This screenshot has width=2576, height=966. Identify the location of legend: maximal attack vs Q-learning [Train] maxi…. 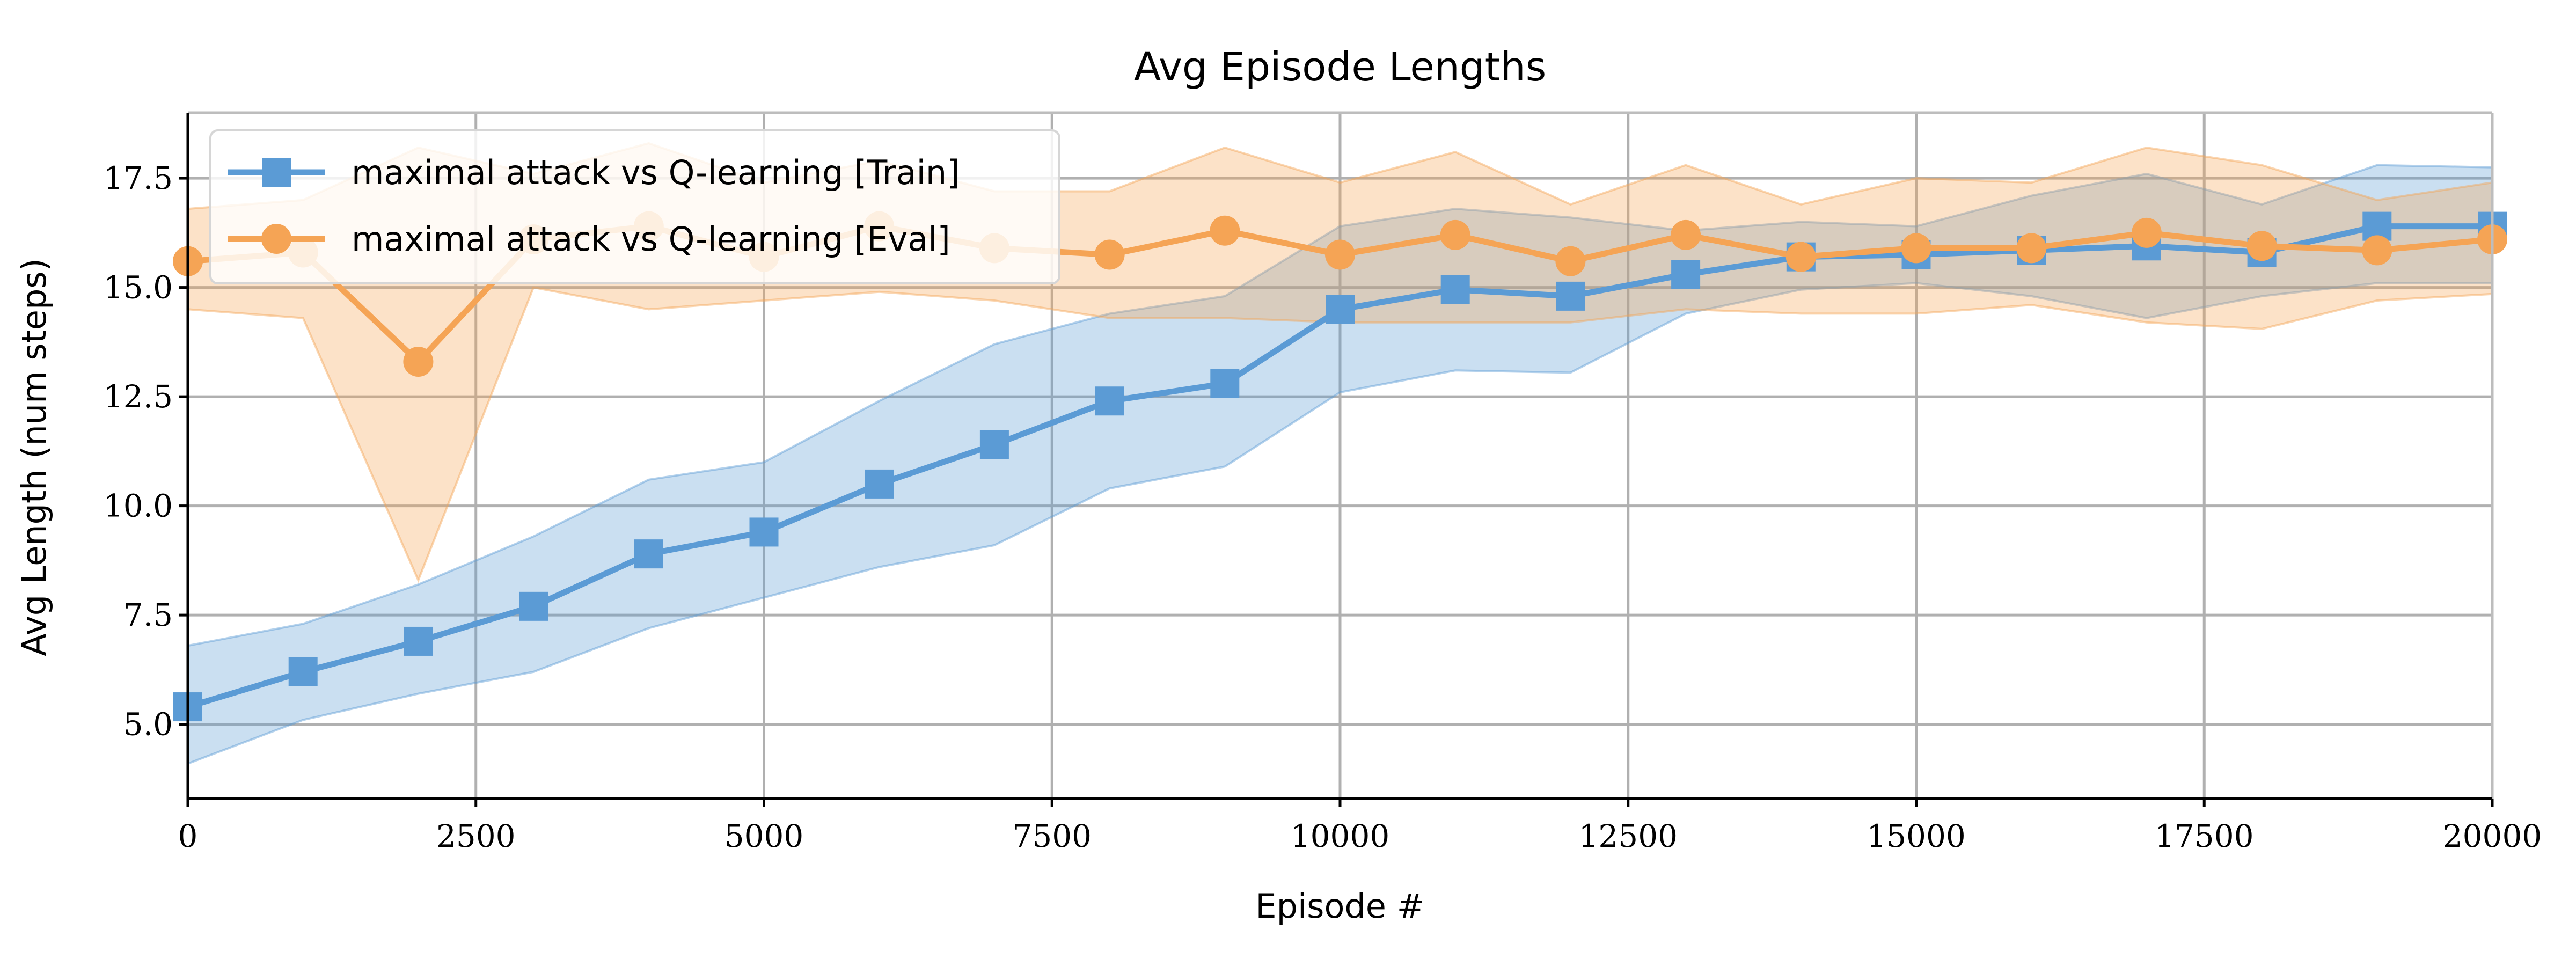
(634, 206).